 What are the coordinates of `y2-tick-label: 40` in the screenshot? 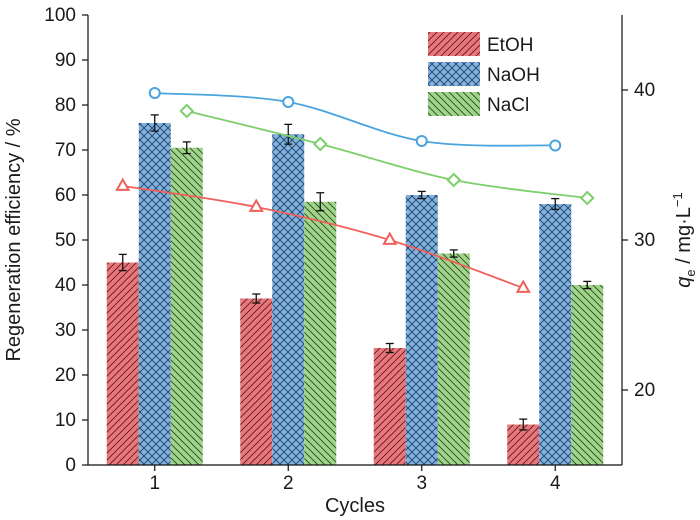 It's located at (644, 90).